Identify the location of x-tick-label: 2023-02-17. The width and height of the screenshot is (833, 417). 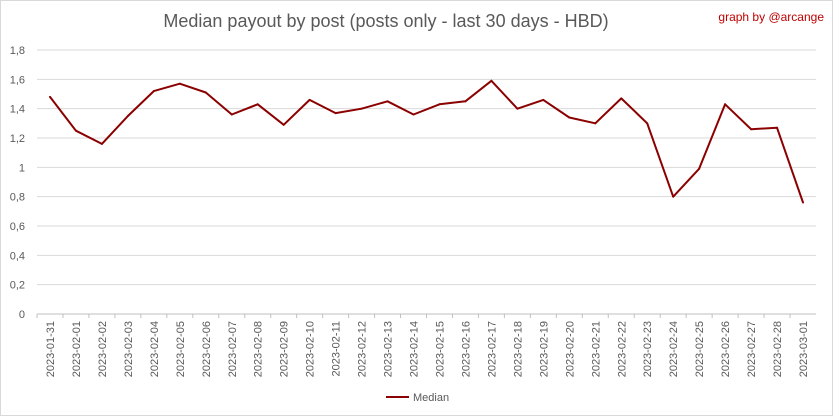
(492, 349).